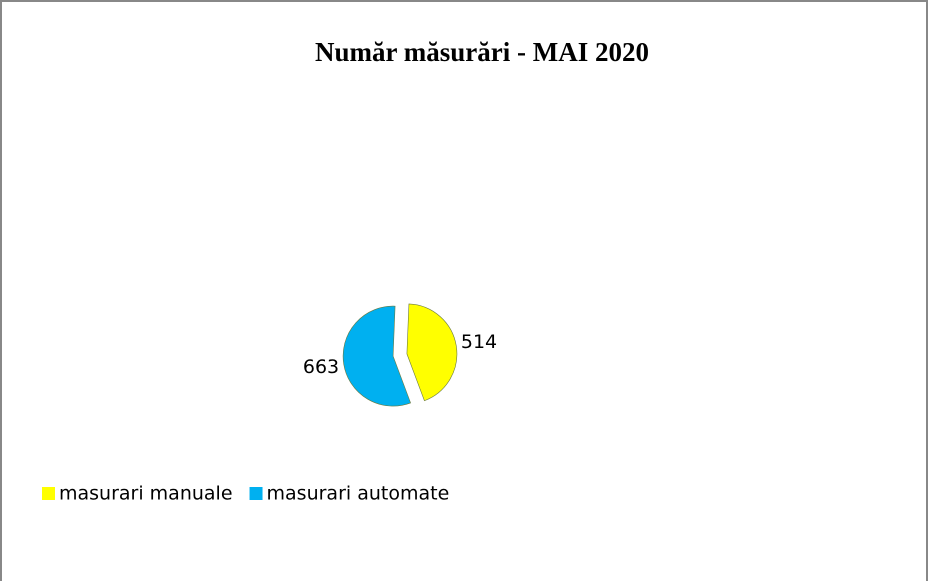 The image size is (930, 581). What do you see at coordinates (482, 52) in the screenshot?
I see `chart-title: Număr măsurări - MAI 2020` at bounding box center [482, 52].